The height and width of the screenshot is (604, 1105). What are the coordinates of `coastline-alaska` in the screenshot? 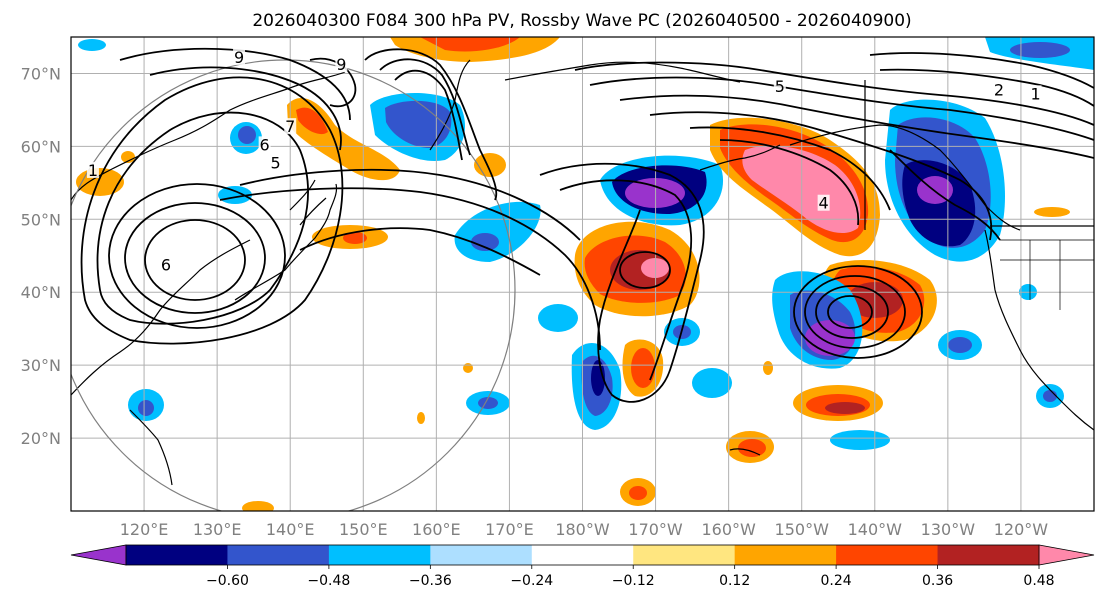 It's located at (905, 177).